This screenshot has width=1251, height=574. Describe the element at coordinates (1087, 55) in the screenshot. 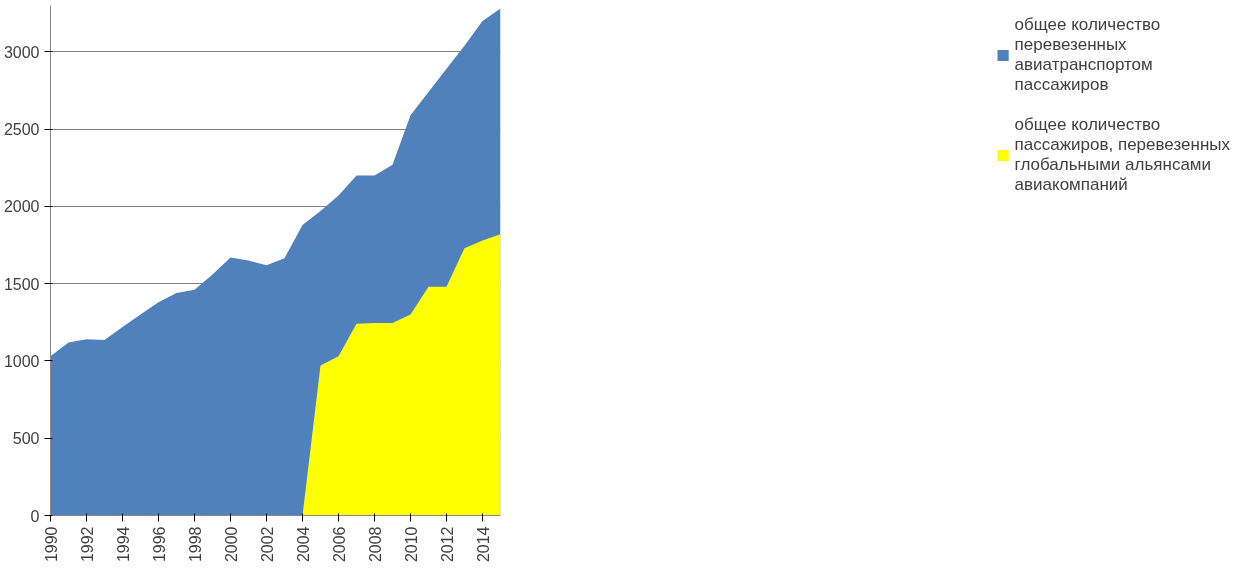

I see `legend-label: общее количество перевезенных авиатранспортом пассажиров` at that location.